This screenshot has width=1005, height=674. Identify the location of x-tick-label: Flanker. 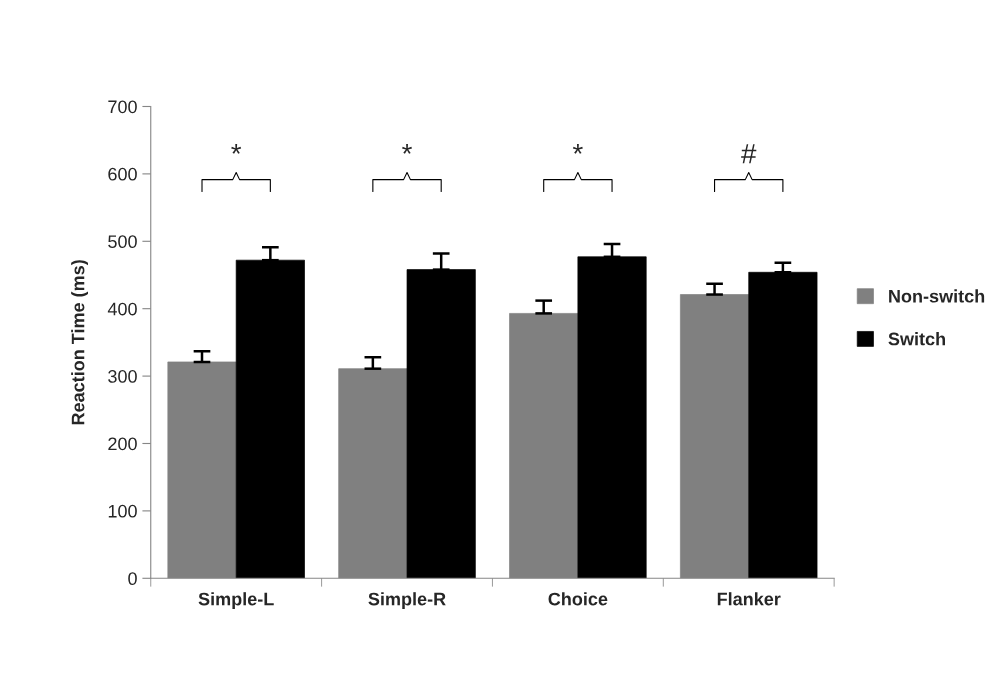
(749, 599).